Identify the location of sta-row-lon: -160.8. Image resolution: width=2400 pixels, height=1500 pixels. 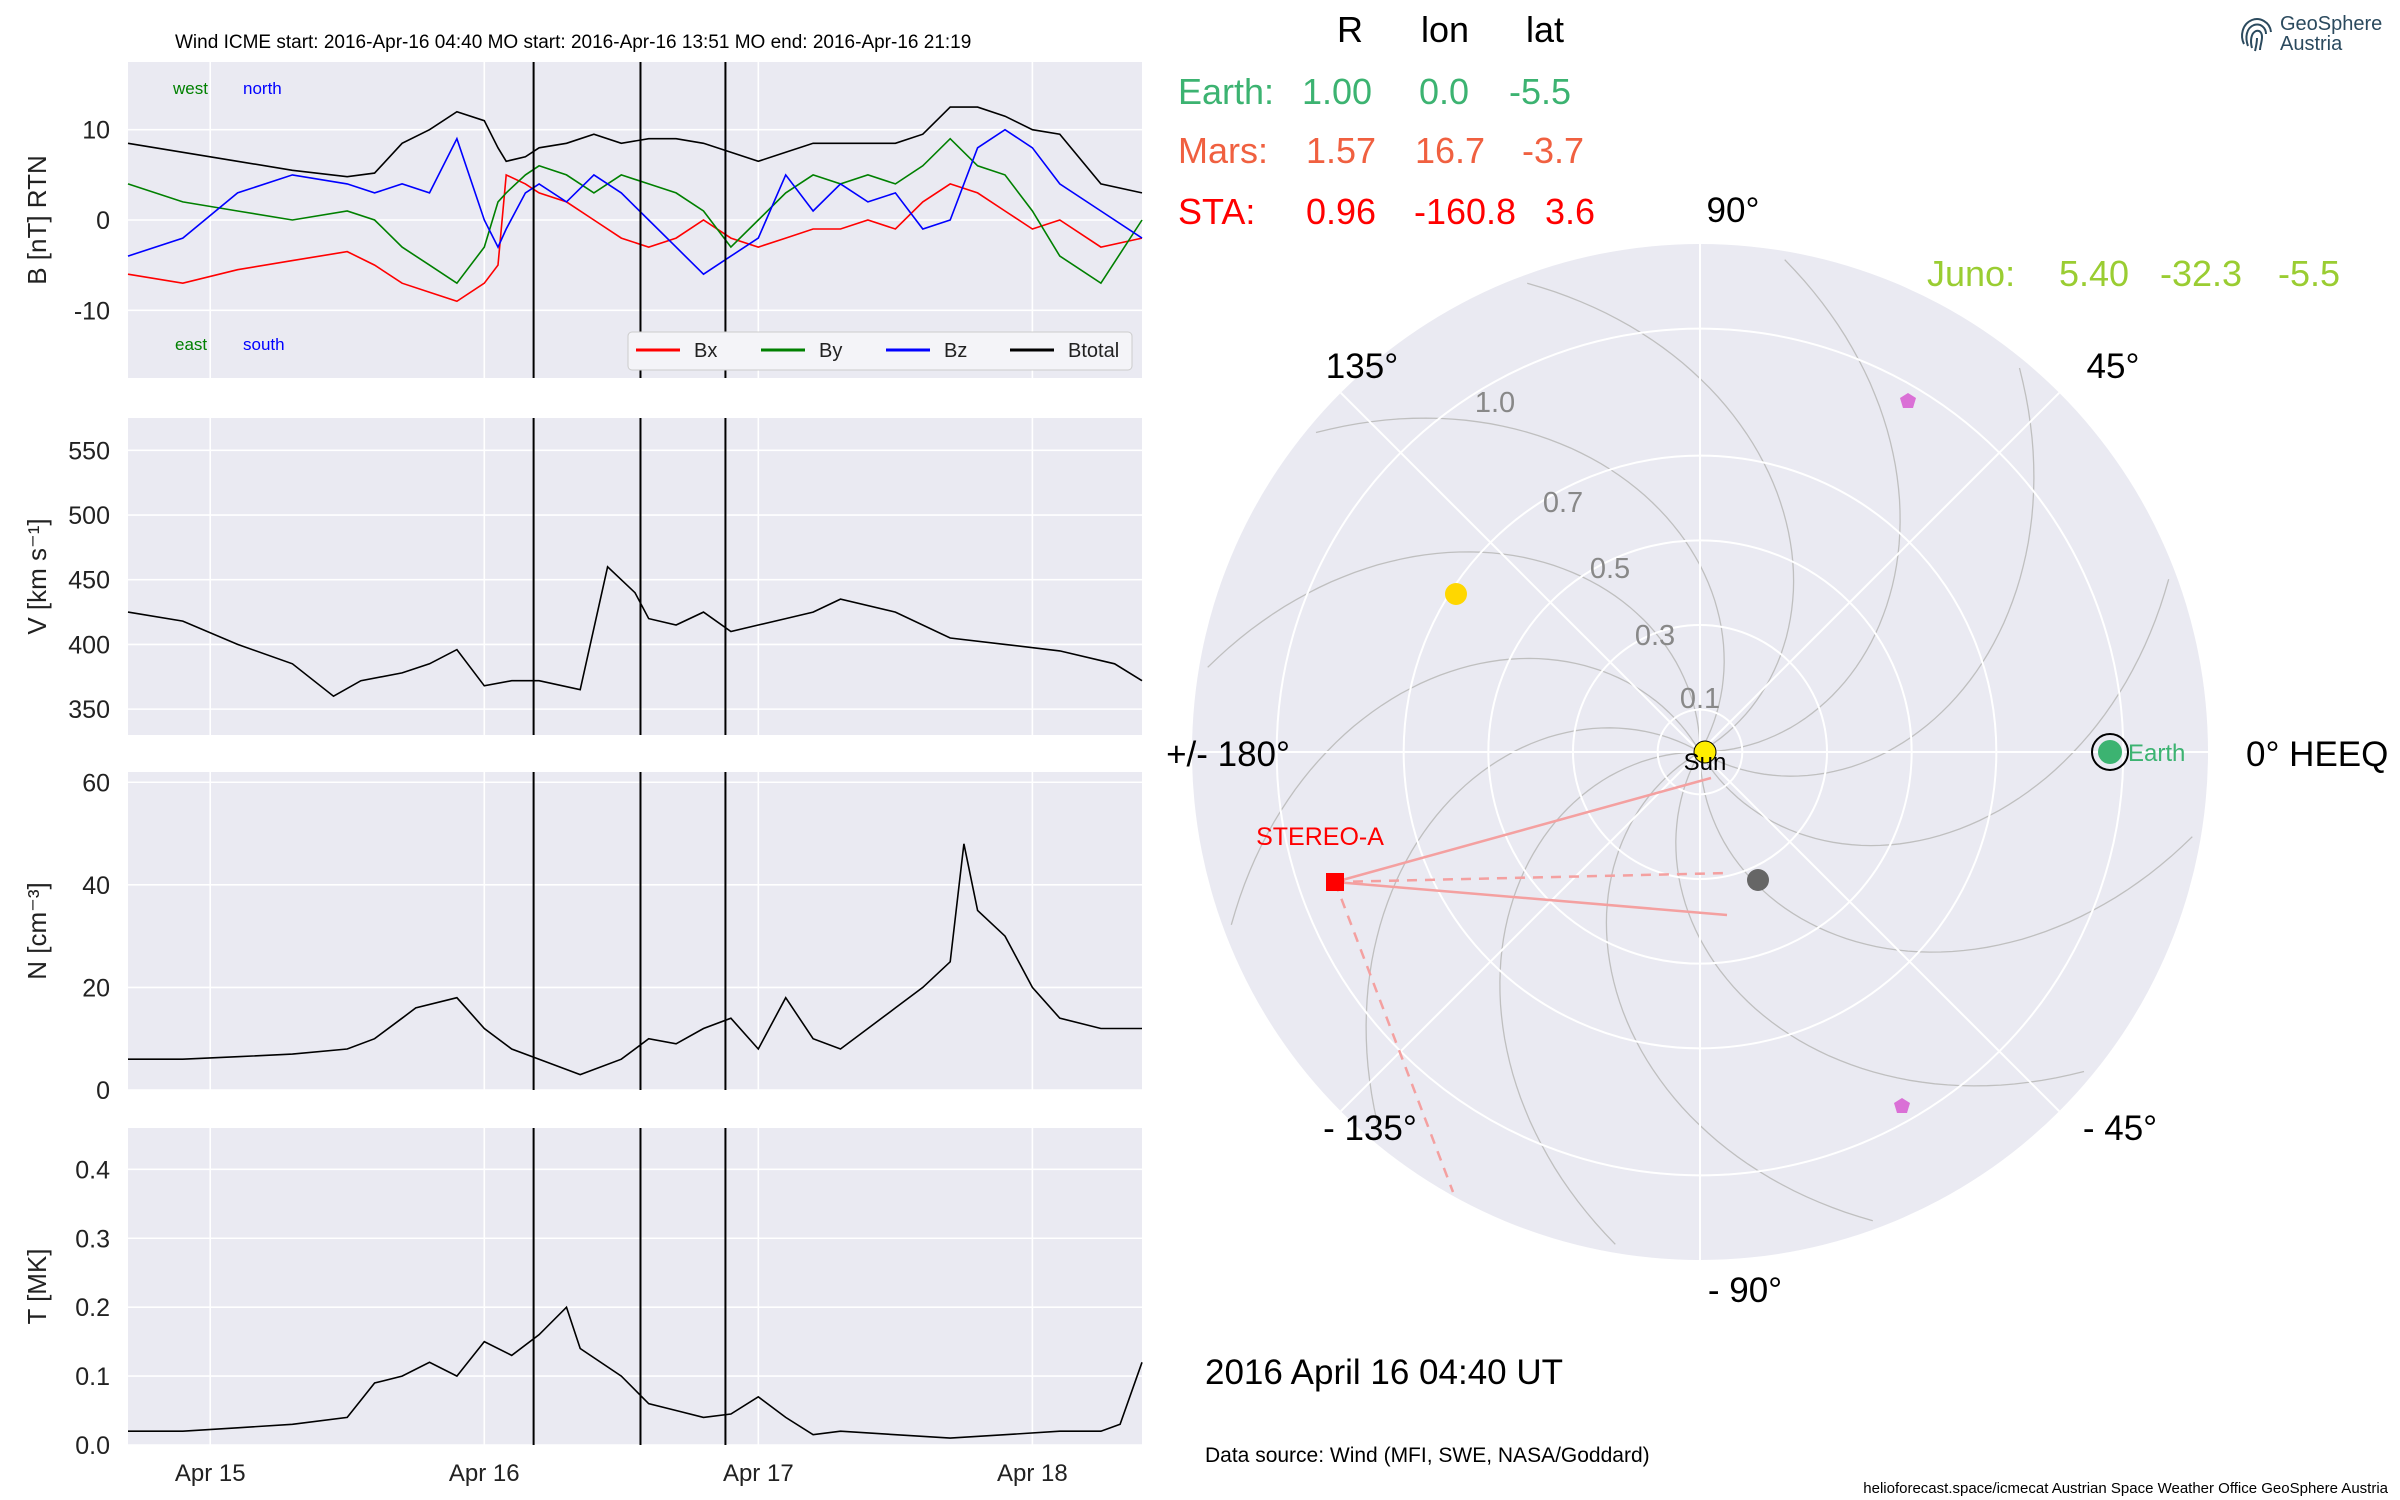
(1465, 211).